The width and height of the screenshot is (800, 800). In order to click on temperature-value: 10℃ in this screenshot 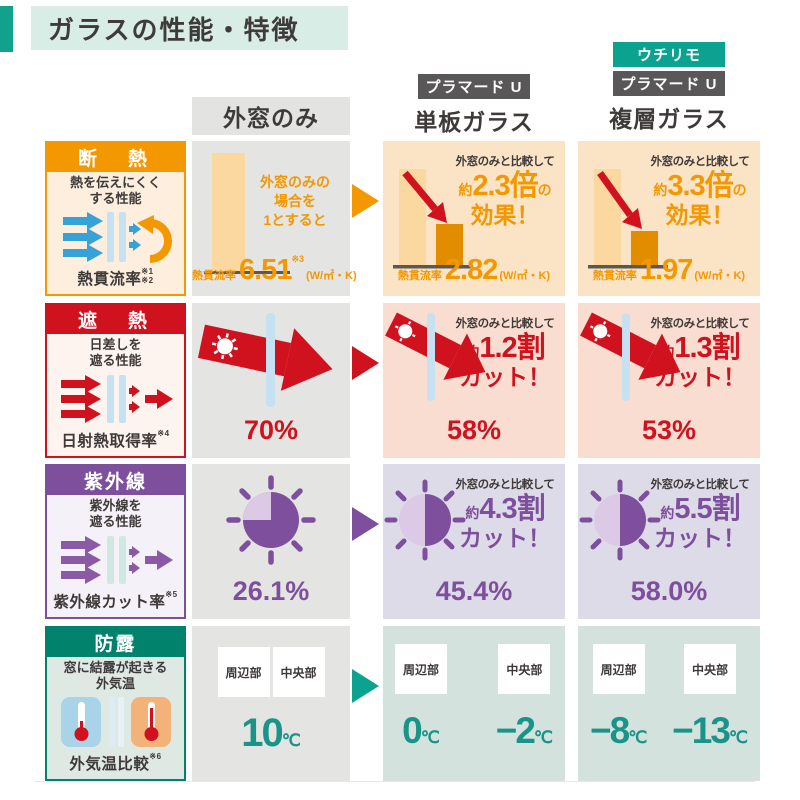, I will do `click(271, 733)`.